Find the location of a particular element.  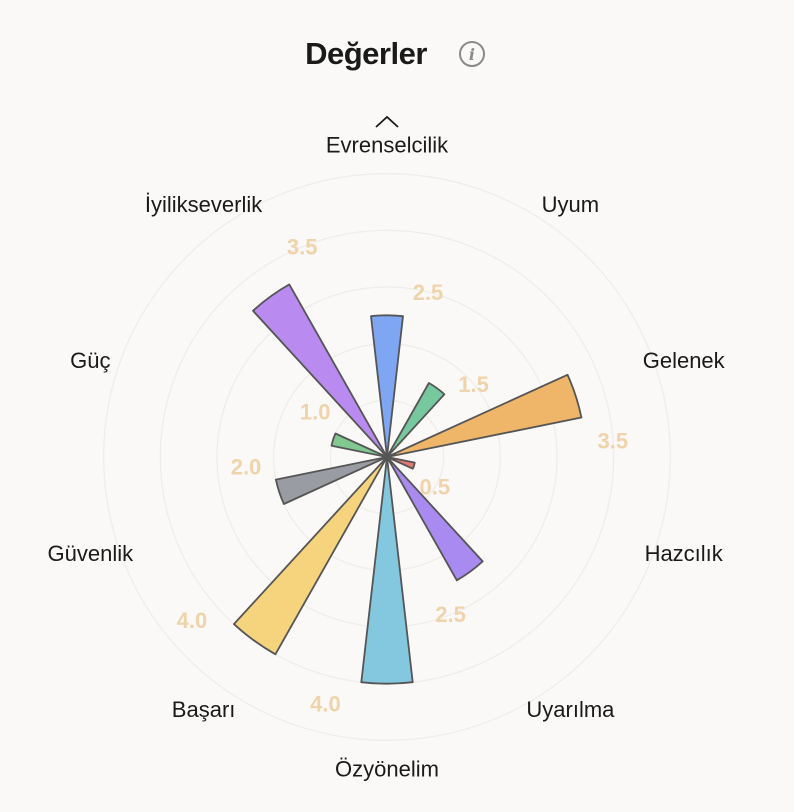

collapse-chevron-icon is located at coordinates (387, 121).